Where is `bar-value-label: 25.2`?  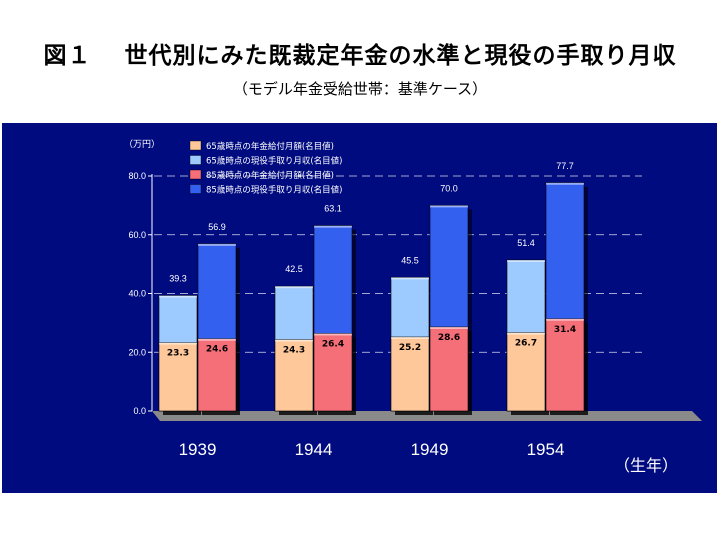
bar-value-label: 25.2 is located at coordinates (410, 348).